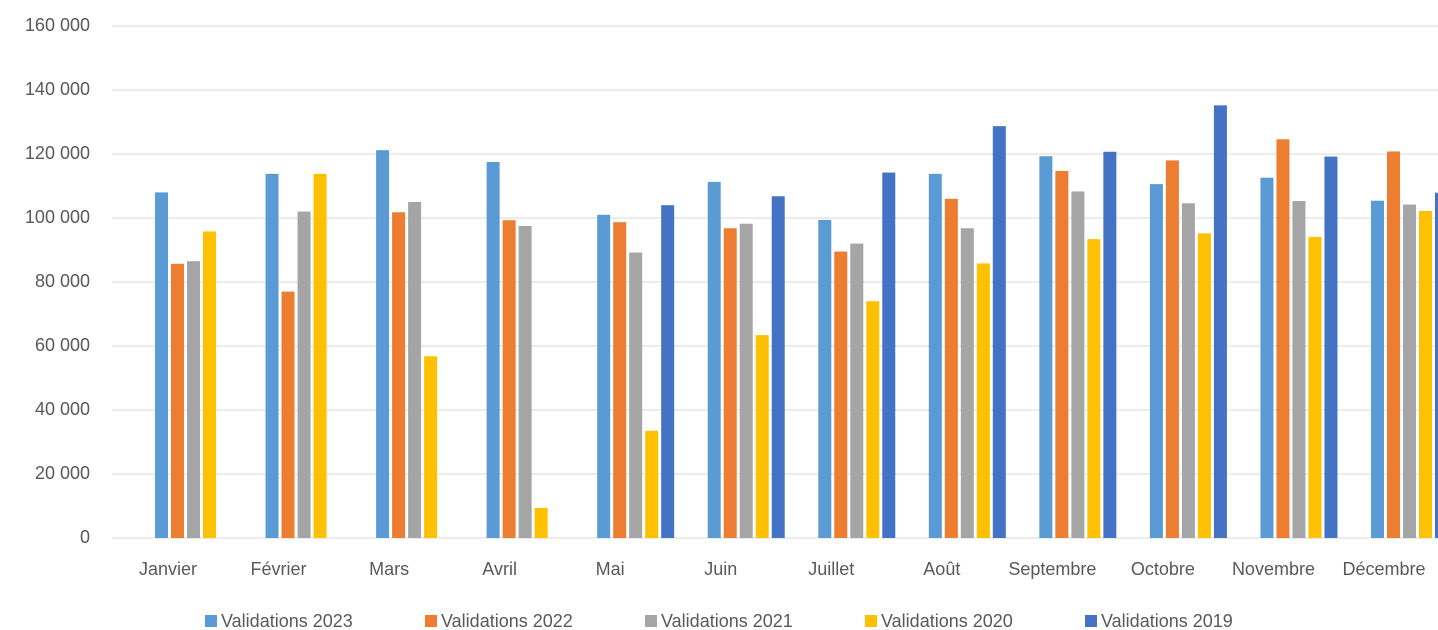 The height and width of the screenshot is (630, 1438). I want to click on x-tick-label: Novembre, so click(1273, 569).